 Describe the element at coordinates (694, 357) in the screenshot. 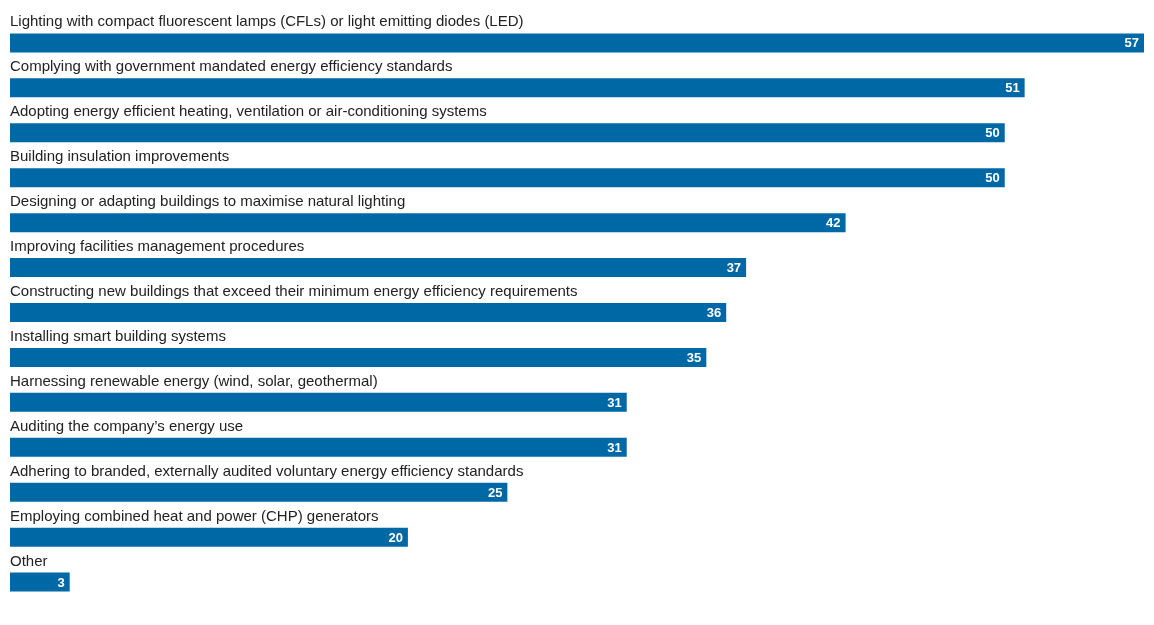

I see `data-label: 35` at that location.